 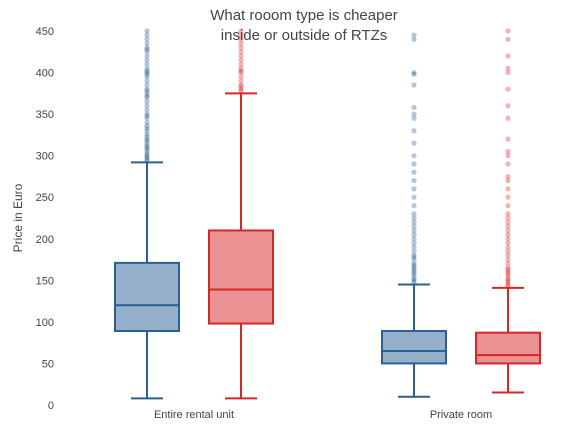 I want to click on y-tick-label: 0, so click(x=51, y=406).